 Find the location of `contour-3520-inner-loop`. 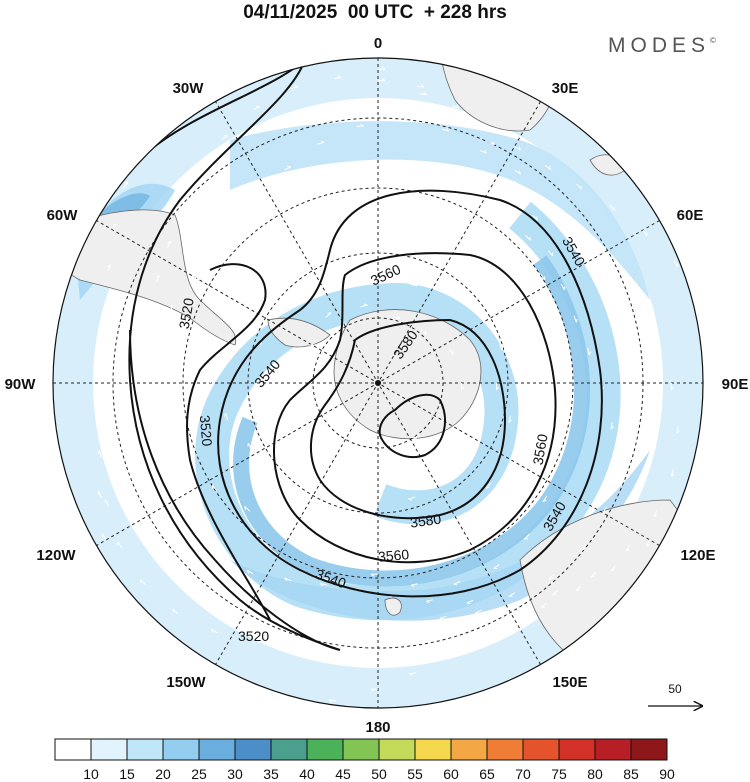

contour-3520-inner-loop is located at coordinates (228, 442).